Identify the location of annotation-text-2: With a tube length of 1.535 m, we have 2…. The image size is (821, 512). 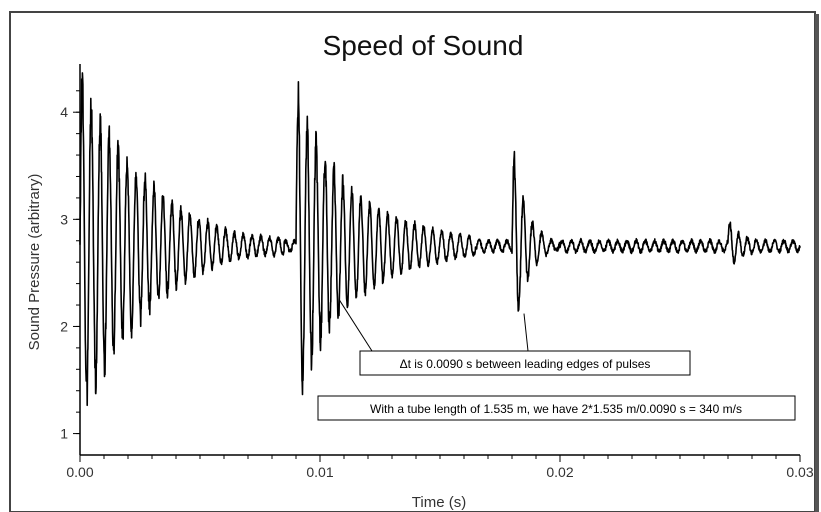
(556, 409).